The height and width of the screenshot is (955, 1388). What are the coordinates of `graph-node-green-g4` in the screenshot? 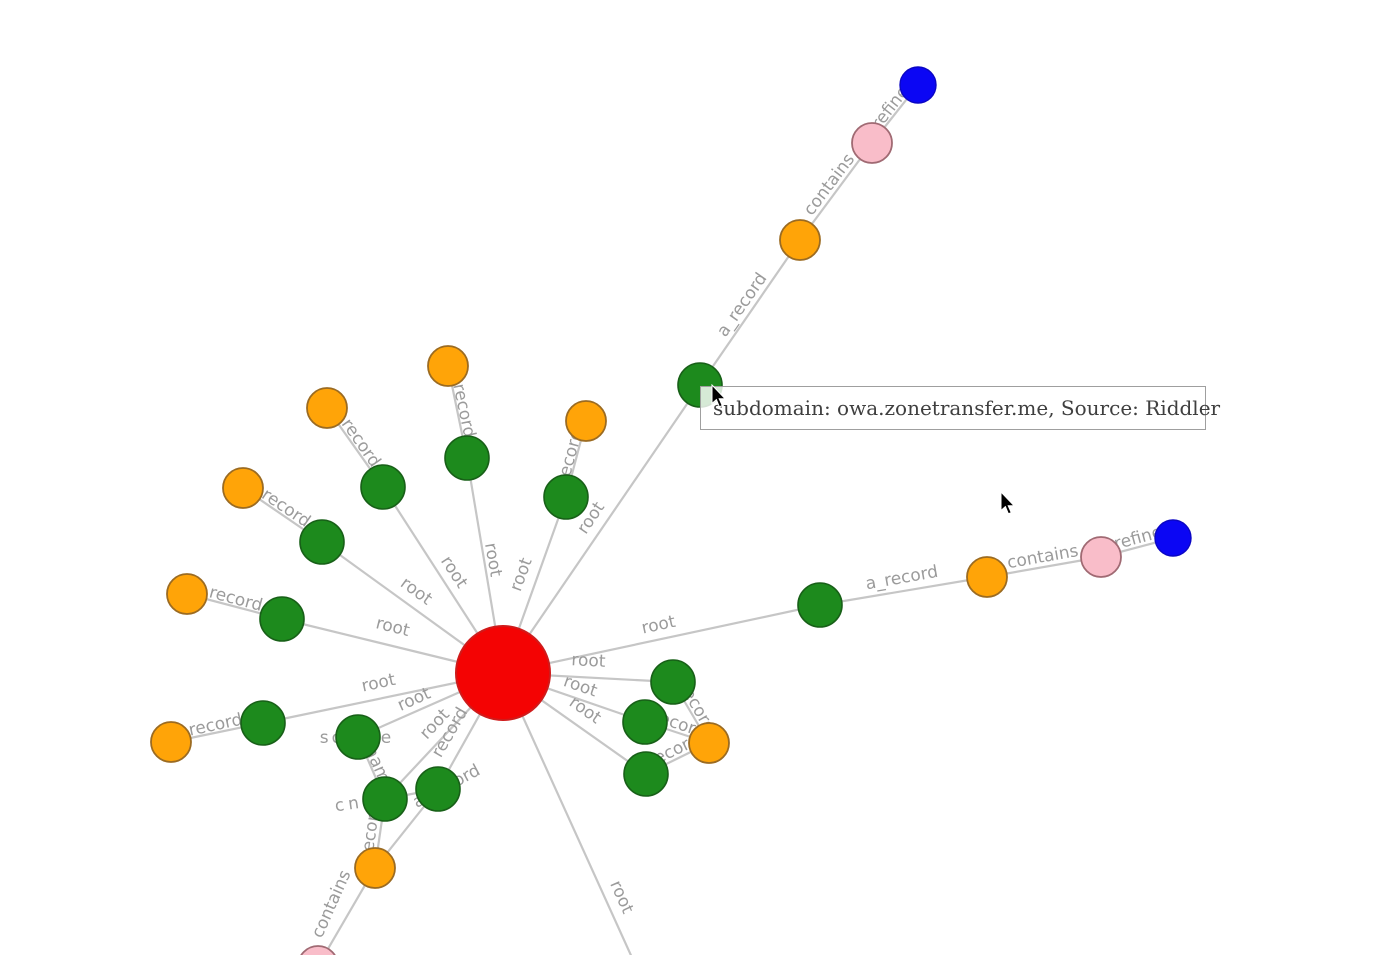 It's located at (322, 542).